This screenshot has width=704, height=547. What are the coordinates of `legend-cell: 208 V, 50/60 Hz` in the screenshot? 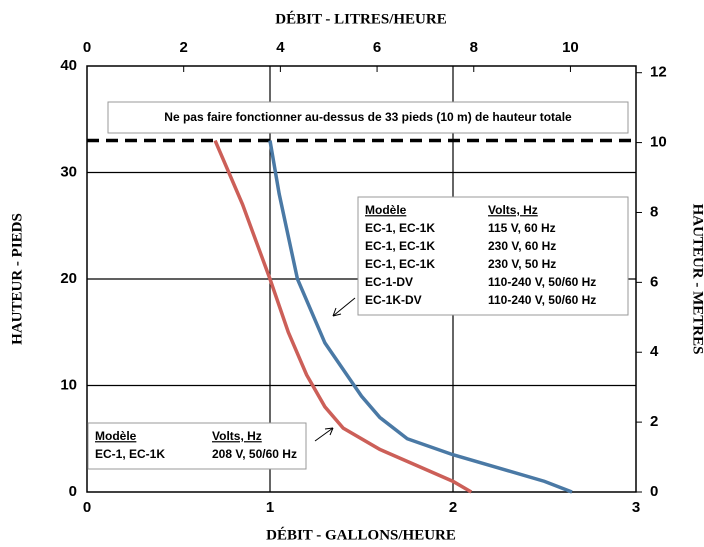 It's located at (254, 454).